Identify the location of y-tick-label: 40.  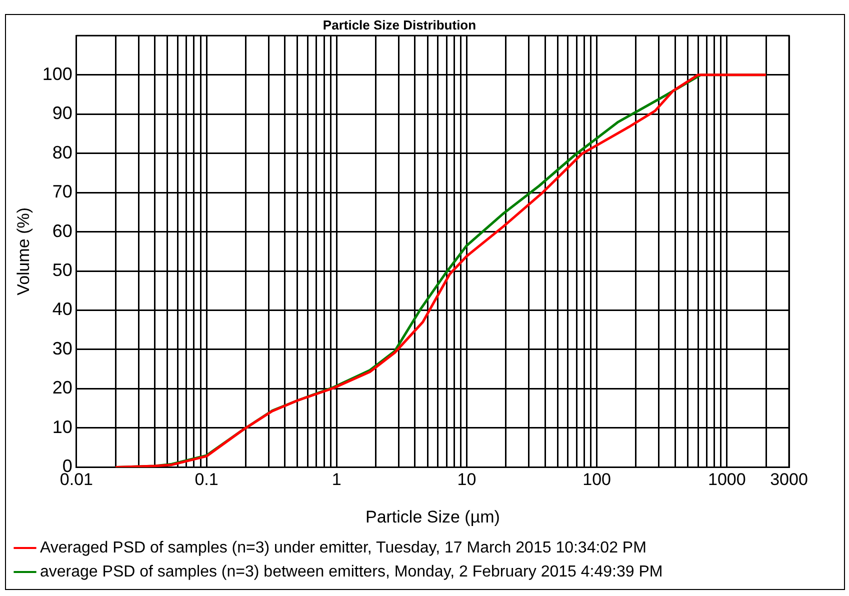
(62, 309).